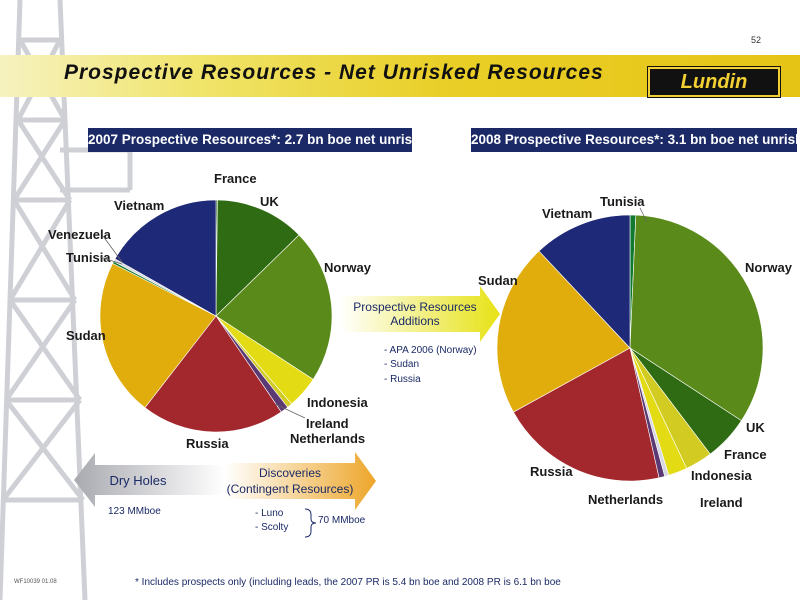  What do you see at coordinates (80, 234) in the screenshot?
I see `pie-label: Venezuela` at bounding box center [80, 234].